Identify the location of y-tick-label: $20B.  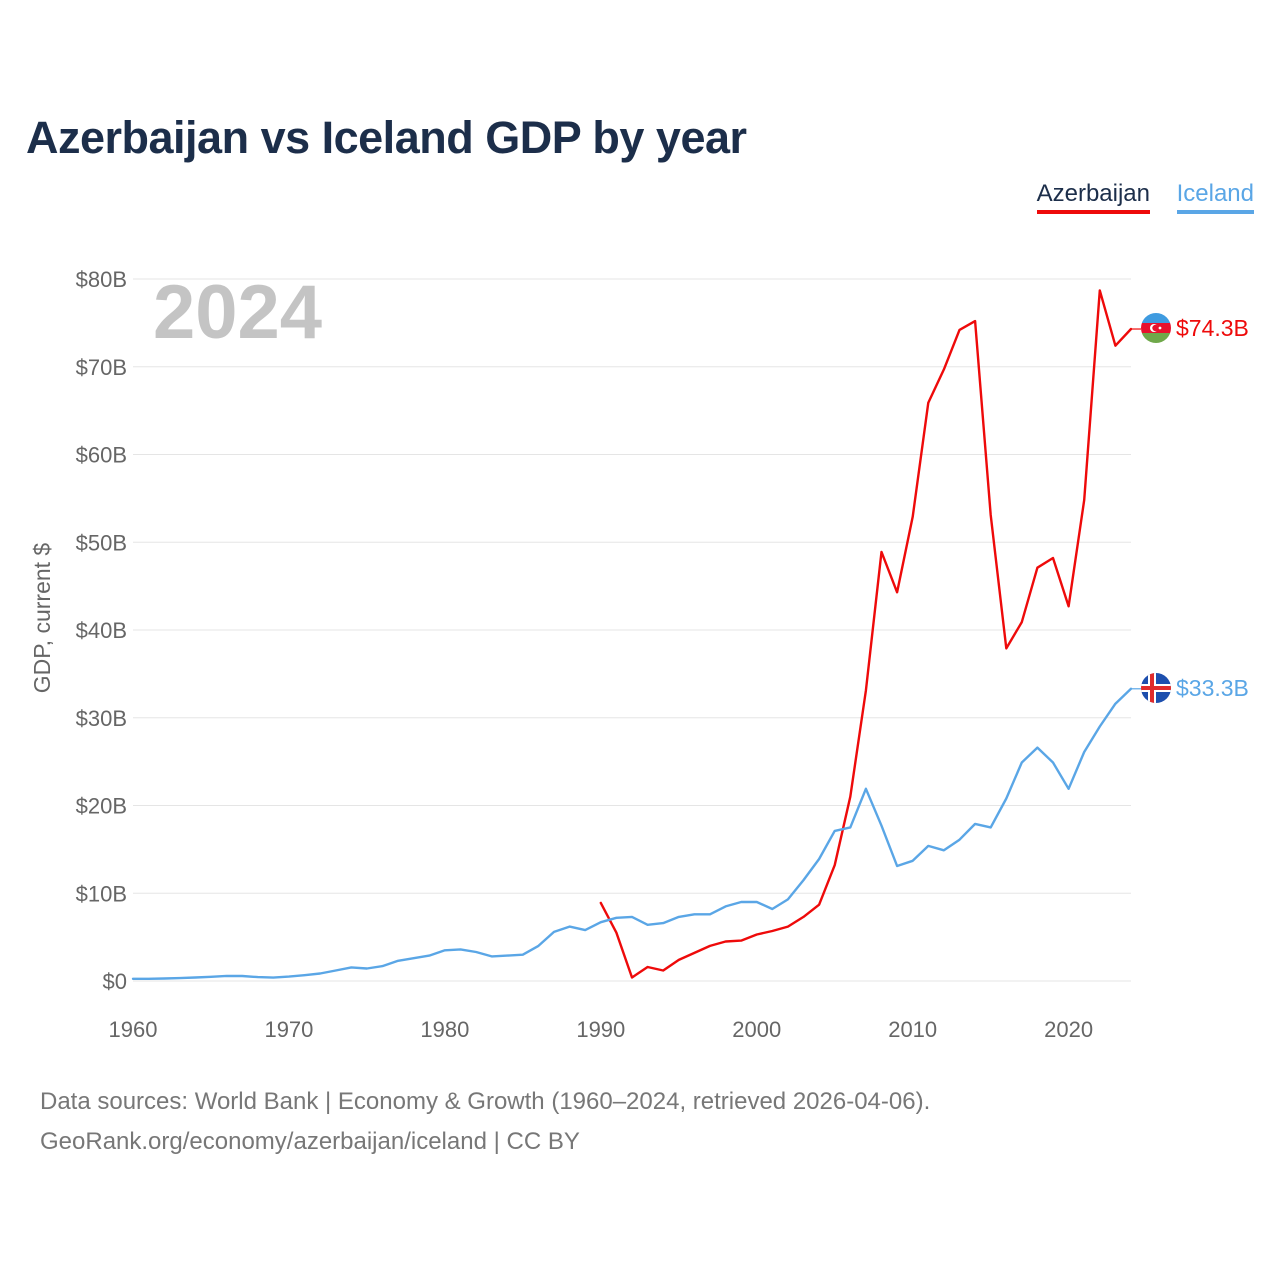
(101, 806).